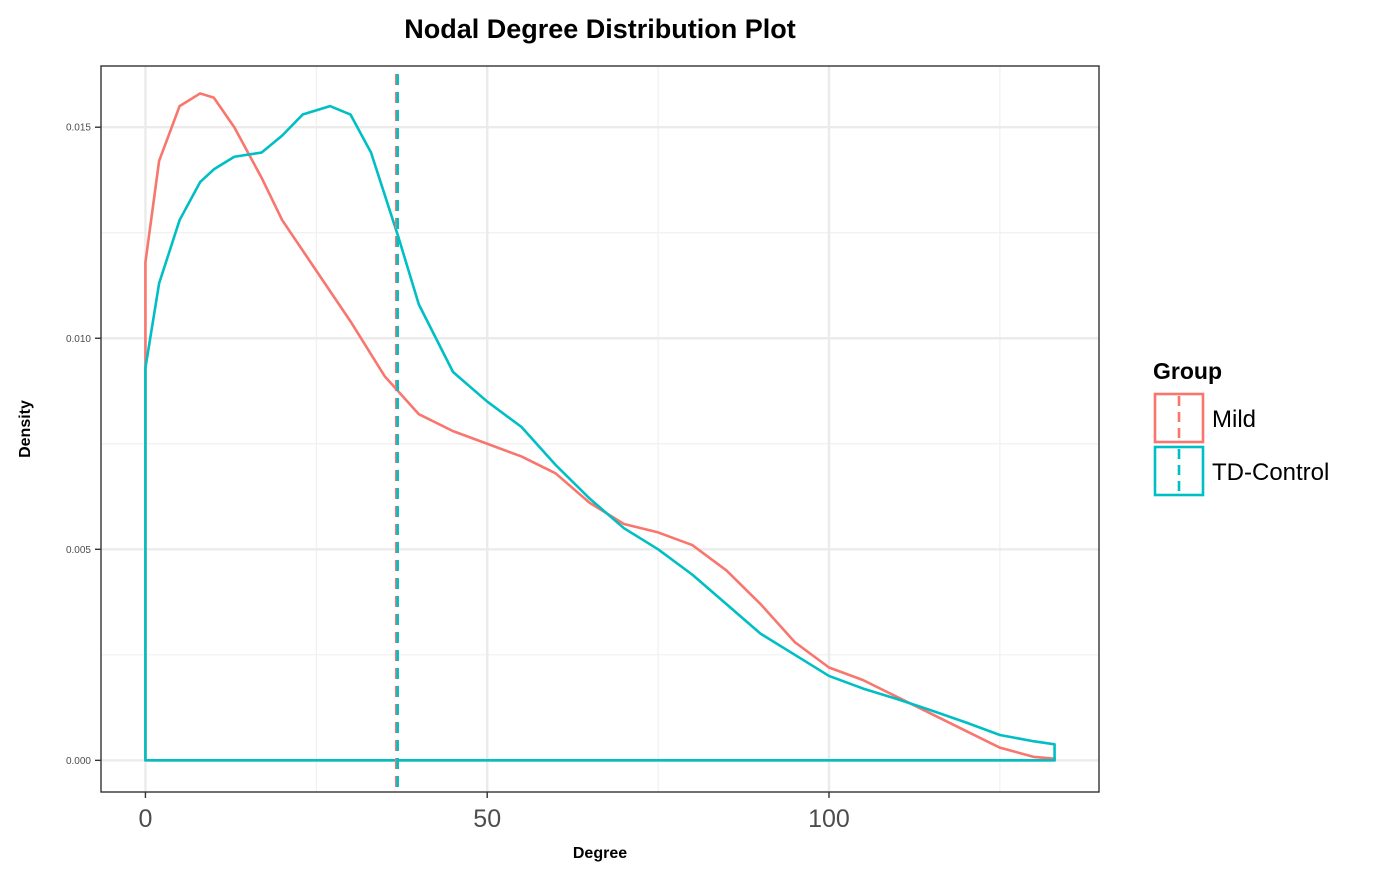 The width and height of the screenshot is (1378, 882). I want to click on legend-title: Group, so click(1187, 371).